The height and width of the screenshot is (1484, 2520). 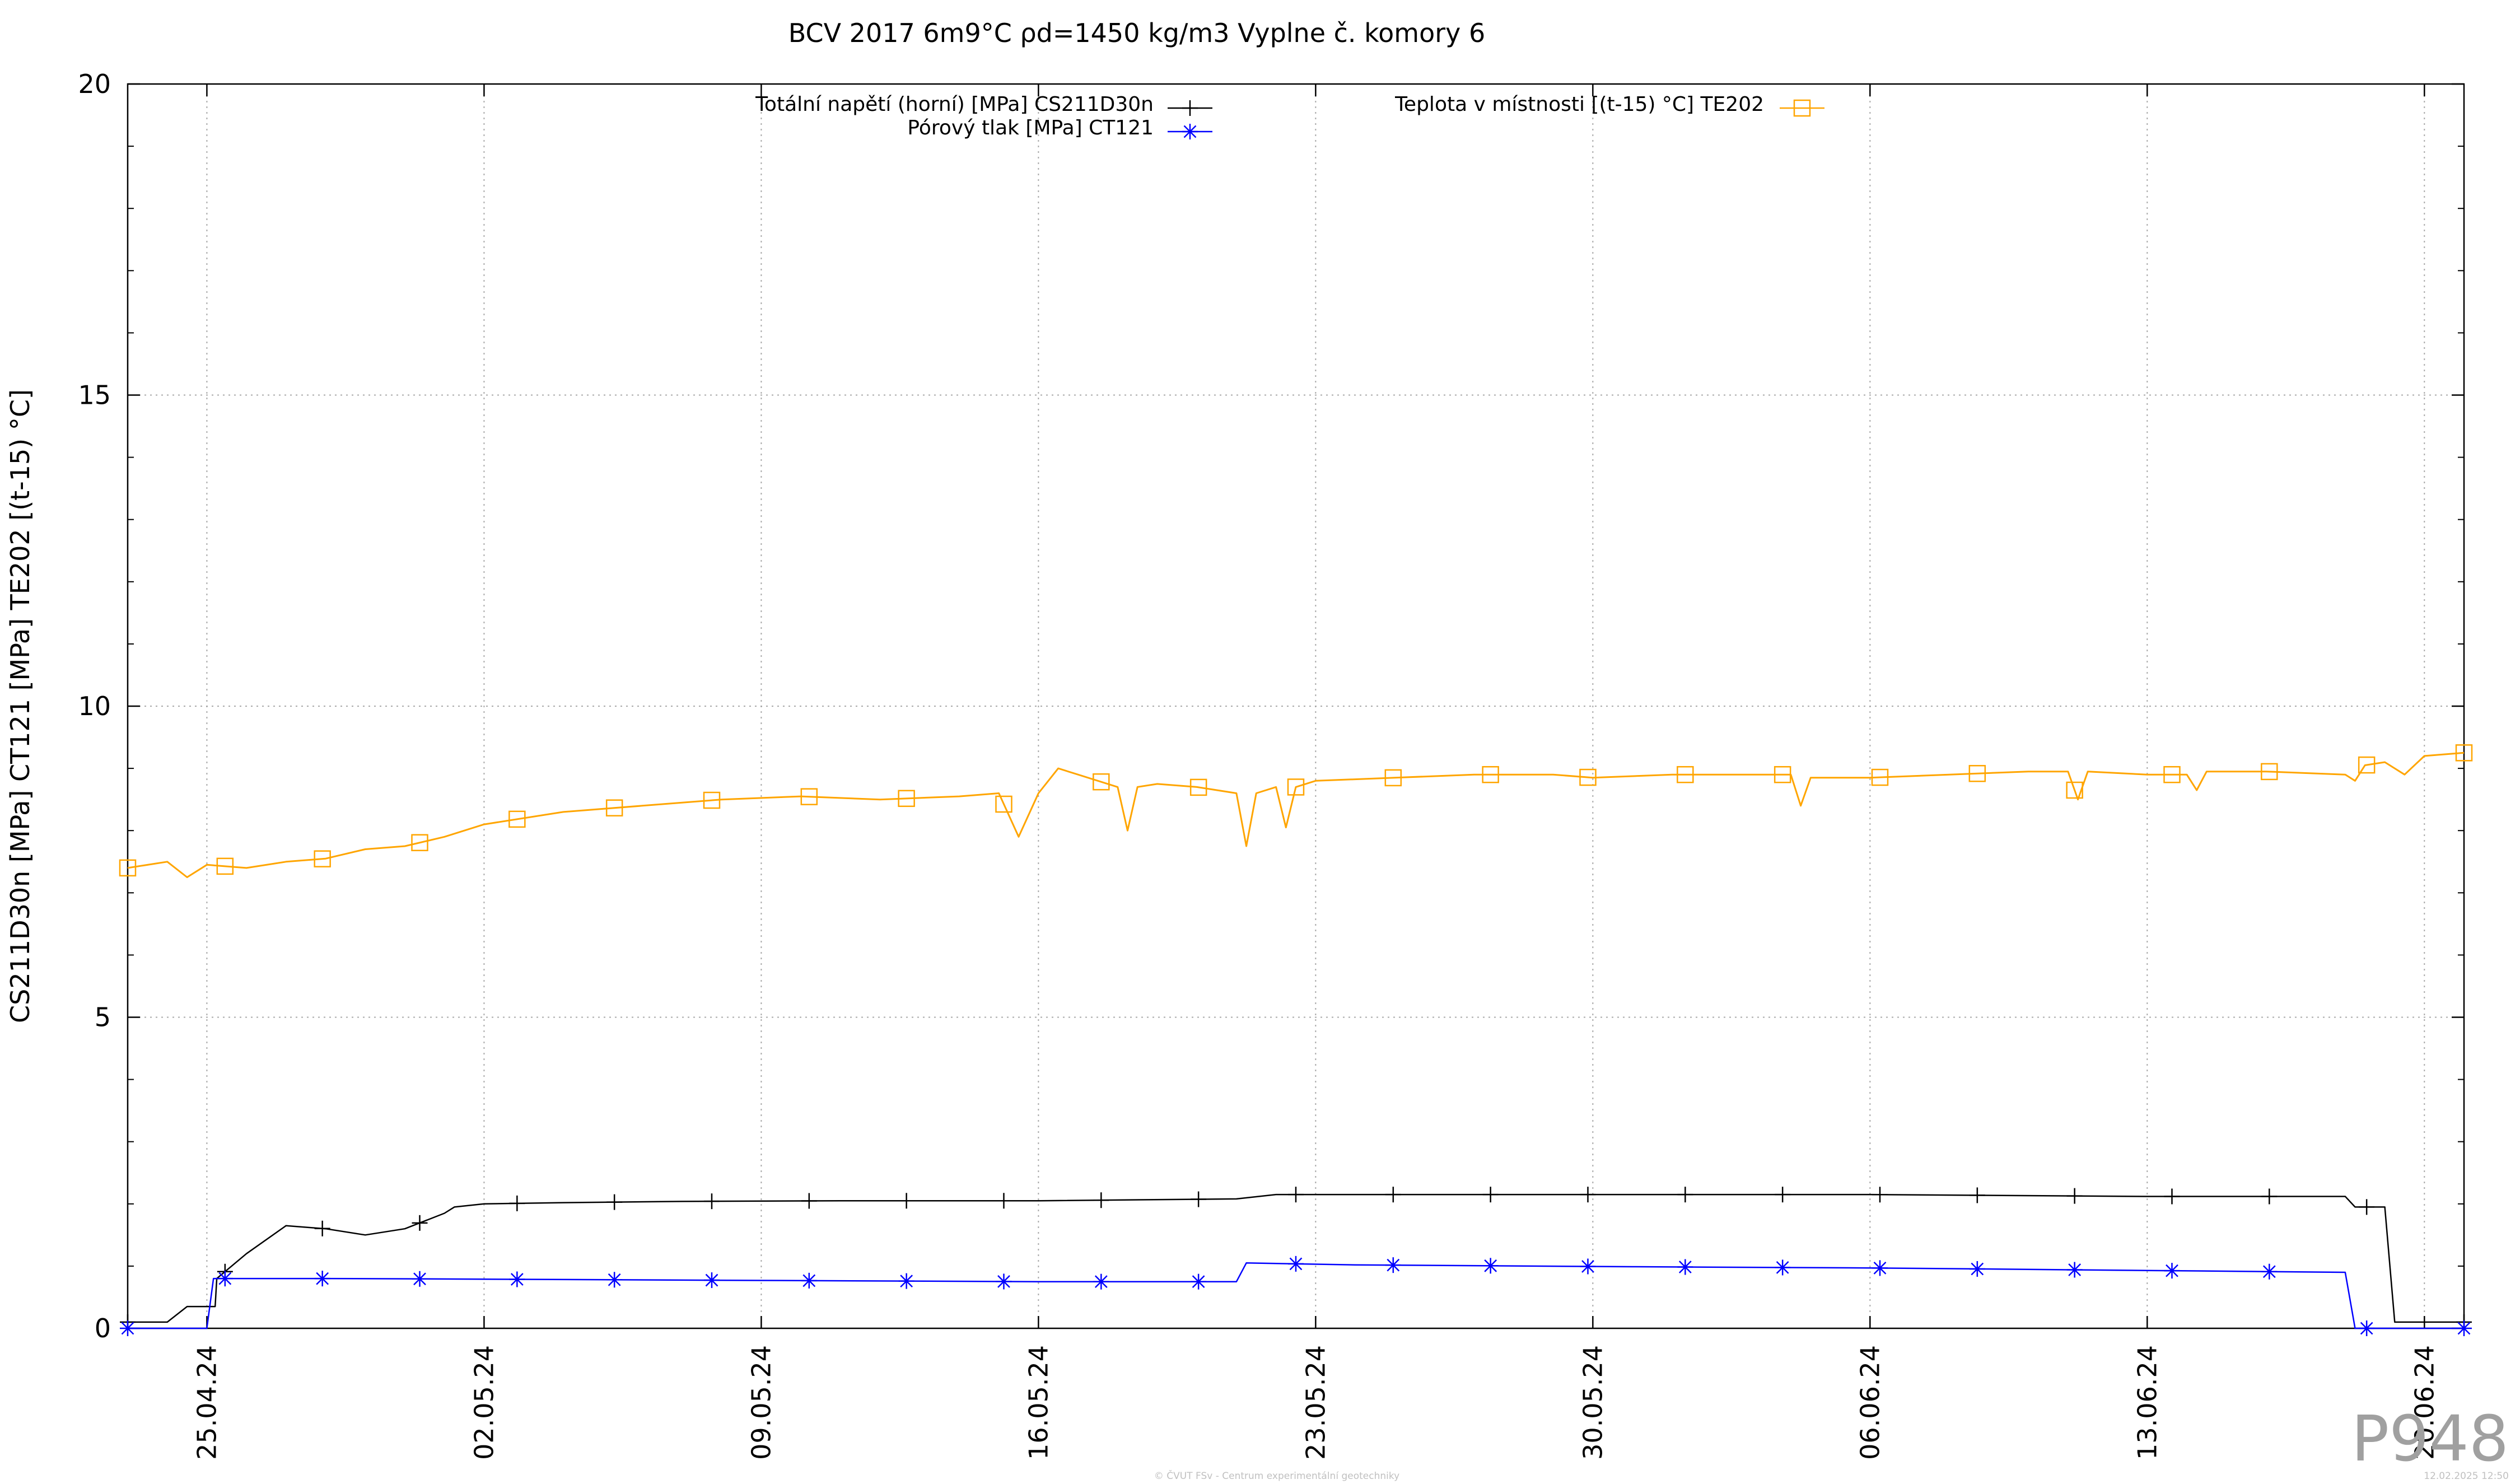 I want to click on y-tick-label: 15, so click(x=95, y=395).